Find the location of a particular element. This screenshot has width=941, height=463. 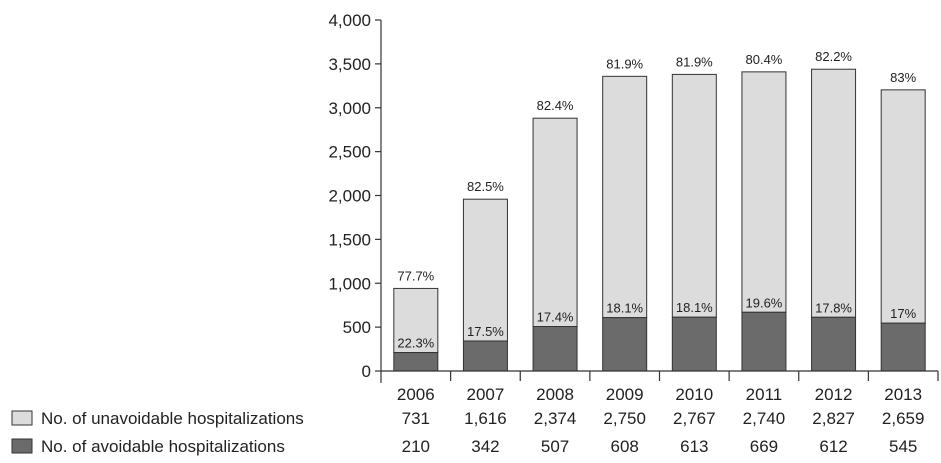

table-cell: 2,767 is located at coordinates (694, 418).